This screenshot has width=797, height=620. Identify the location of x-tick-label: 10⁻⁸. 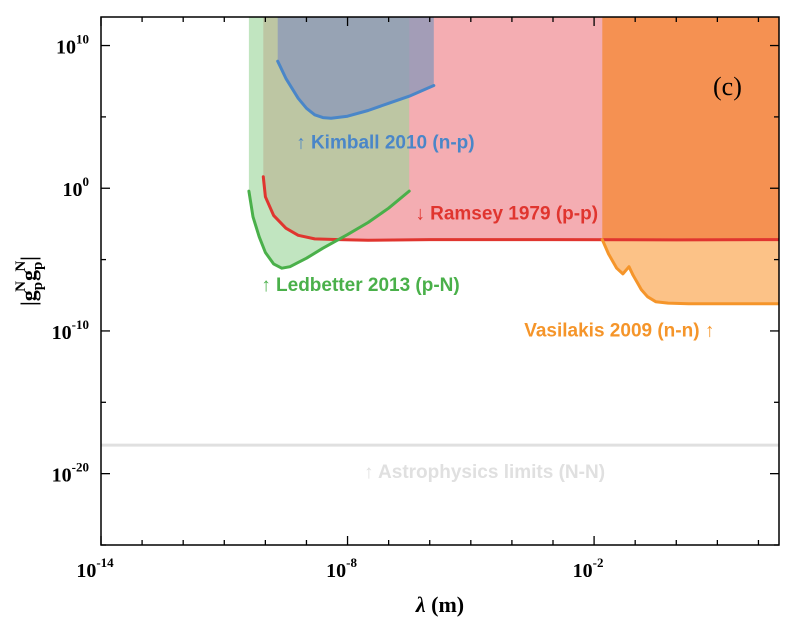
(341, 568).